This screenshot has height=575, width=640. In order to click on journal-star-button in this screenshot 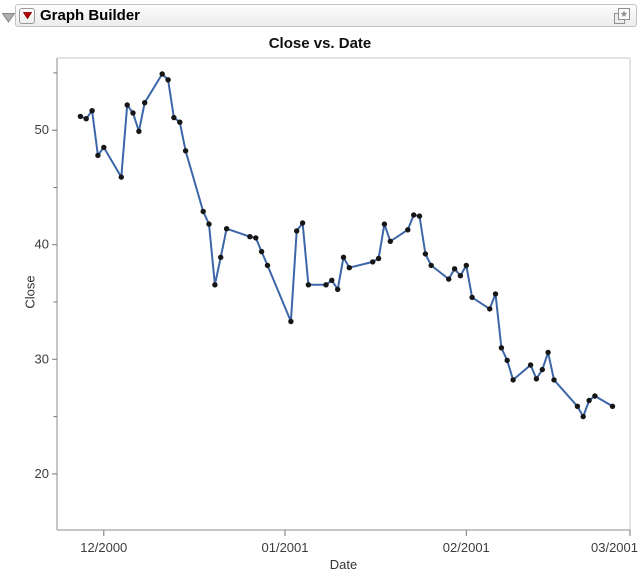, I will do `click(622, 16)`.